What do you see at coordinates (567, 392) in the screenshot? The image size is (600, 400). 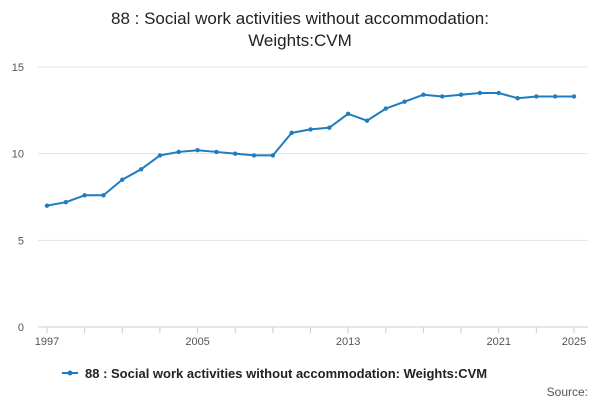 I see `source-label: Source:` at bounding box center [567, 392].